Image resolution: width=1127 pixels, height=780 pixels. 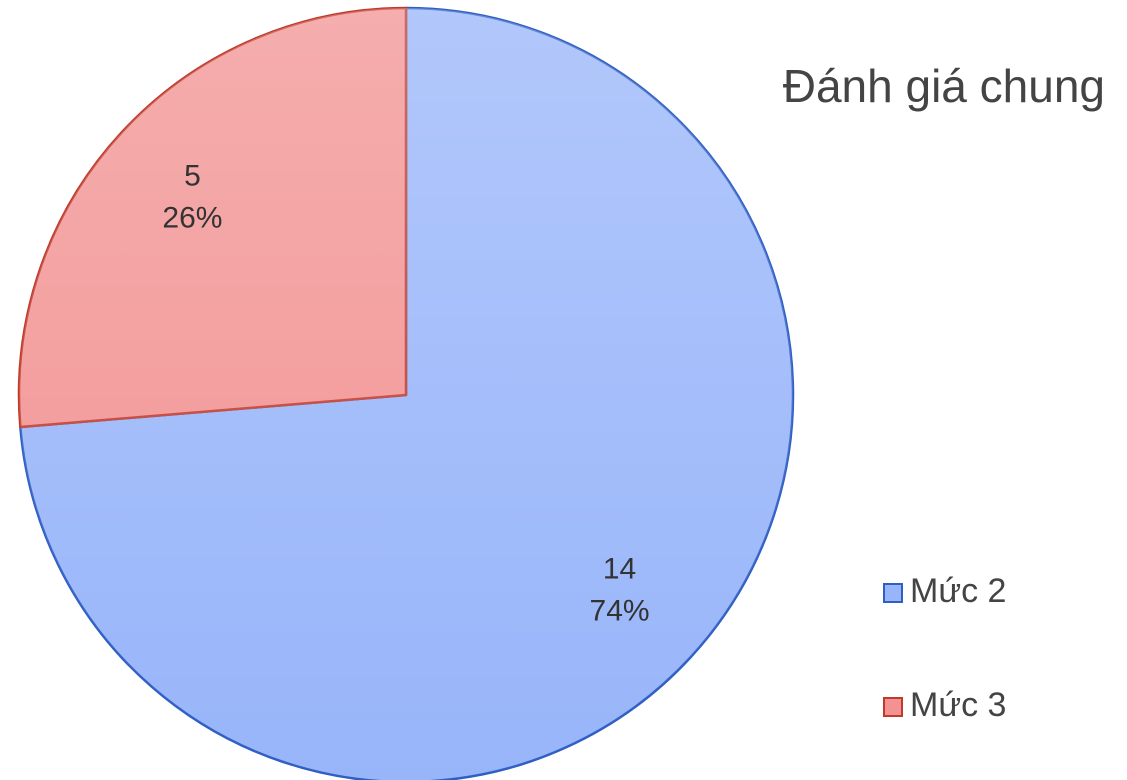 What do you see at coordinates (192, 217) in the screenshot?
I see `percent-label: 26%` at bounding box center [192, 217].